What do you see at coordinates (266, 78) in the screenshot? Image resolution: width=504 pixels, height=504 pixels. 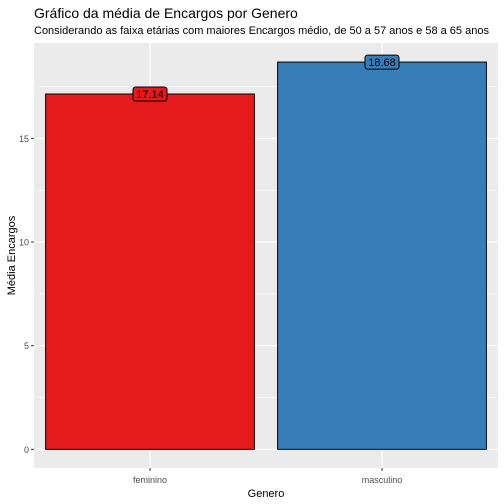 I see `data-labels: 17.14 18.68` at bounding box center [266, 78].